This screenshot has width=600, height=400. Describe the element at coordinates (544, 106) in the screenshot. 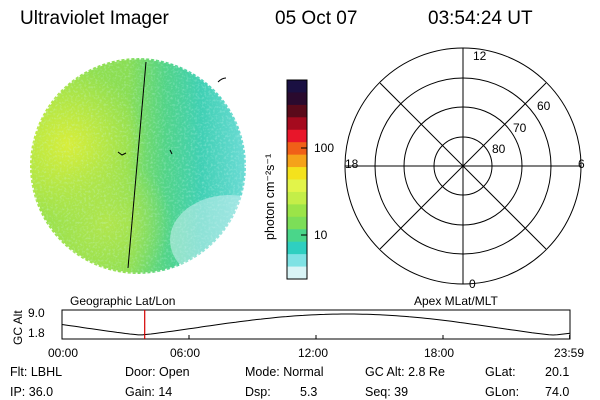

I see `polar-label-lat-60: 60` at that location.